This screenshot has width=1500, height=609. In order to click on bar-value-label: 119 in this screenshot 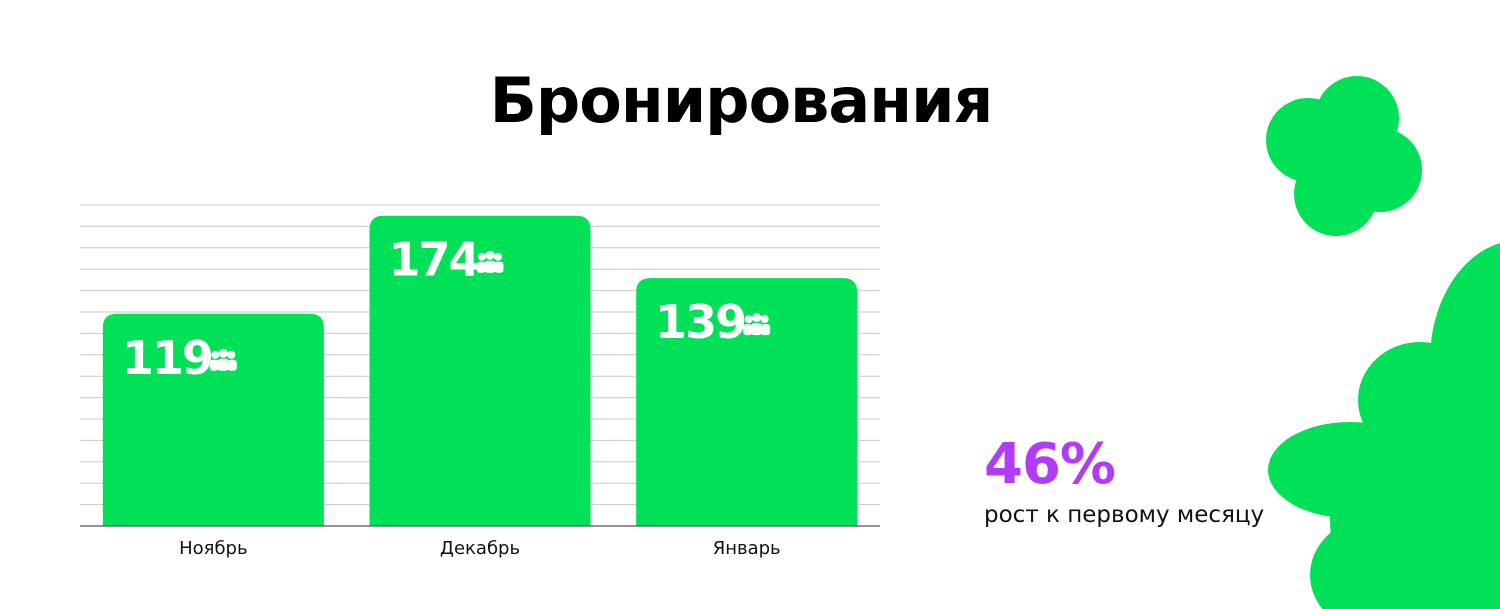, I will do `click(167, 358)`.